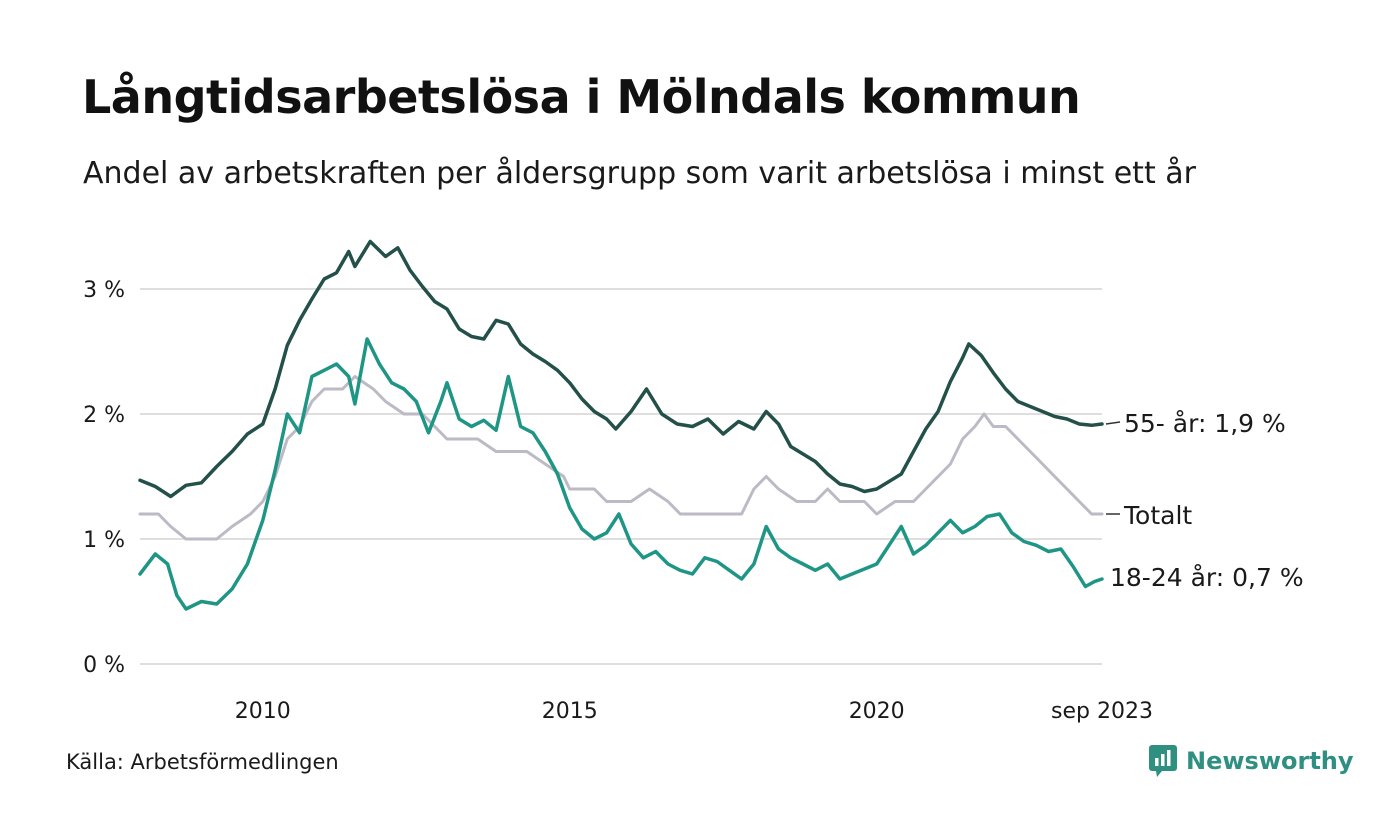 This screenshot has height=840, width=1400. Describe the element at coordinates (104, 415) in the screenshot. I see `y-tick-label: 2 %` at that location.